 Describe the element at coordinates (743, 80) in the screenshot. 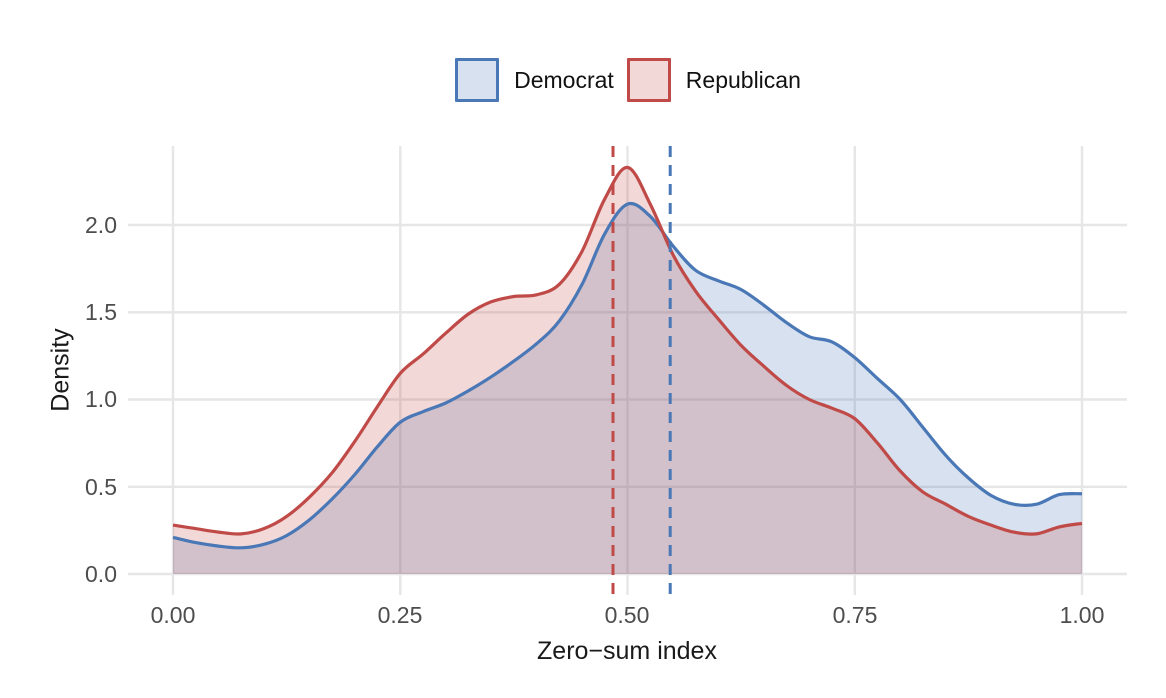

I see `legend-label-republican: Republican` at that location.